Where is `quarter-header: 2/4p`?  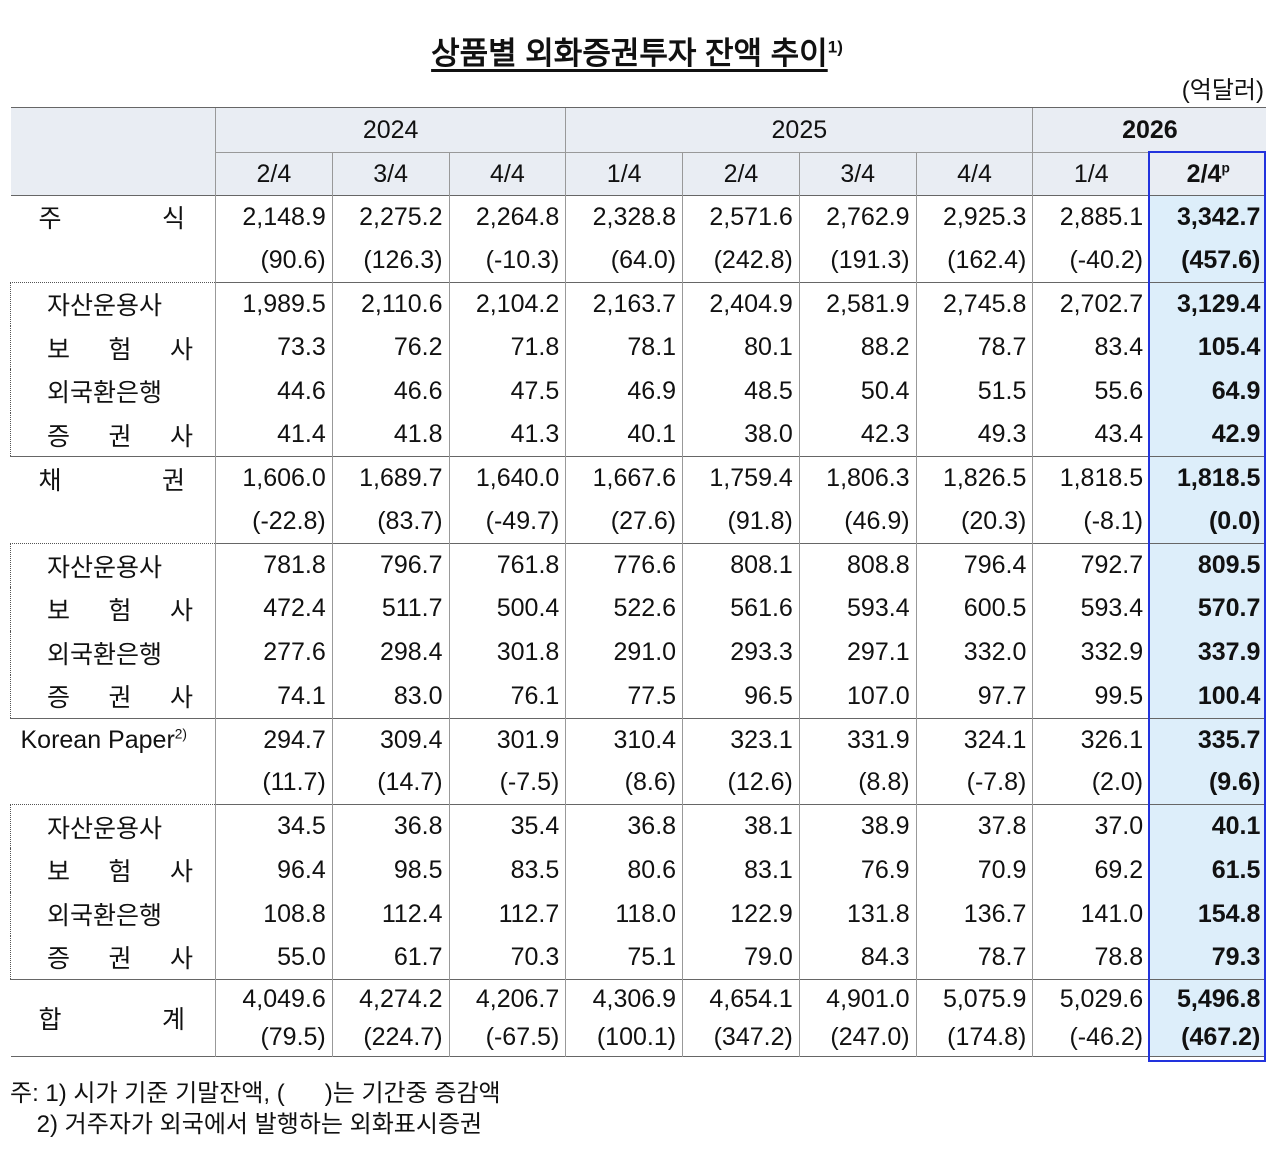
quarter-header: 2/4p is located at coordinates (1208, 174).